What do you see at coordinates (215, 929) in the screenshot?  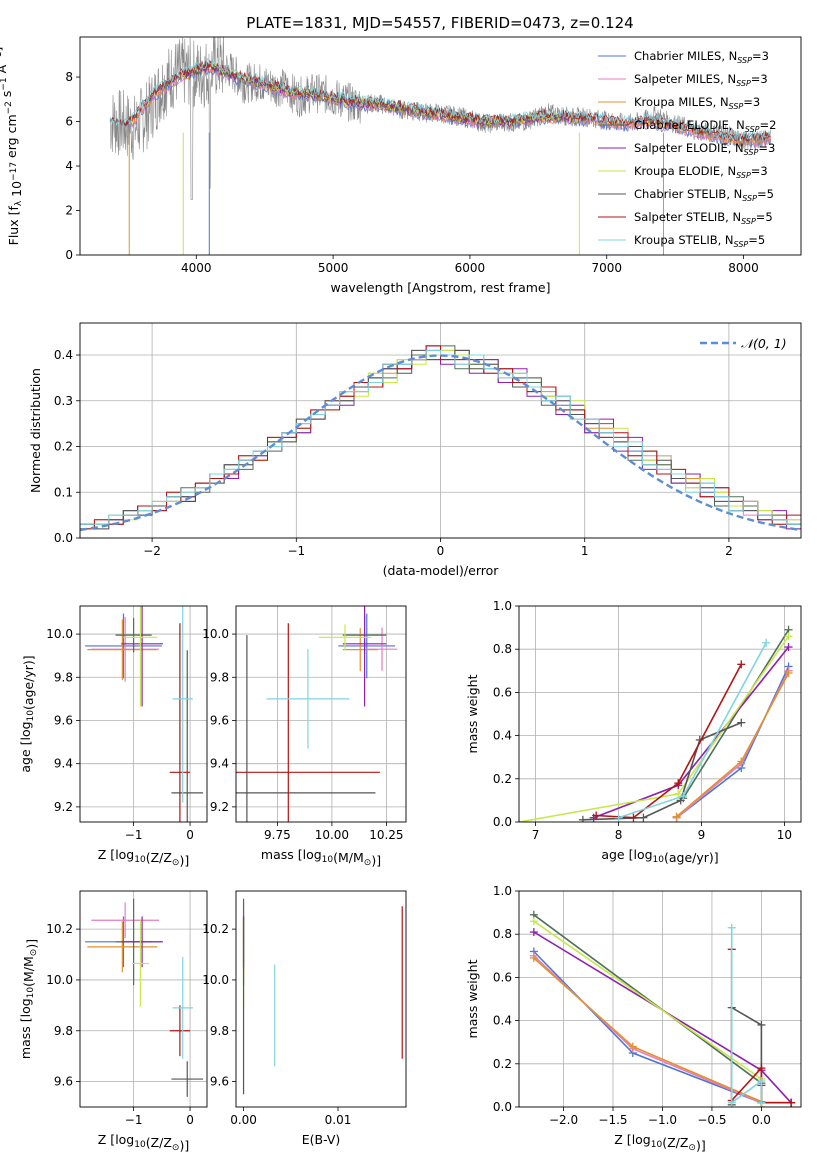 I see `y-tick-label: 10.2` at bounding box center [215, 929].